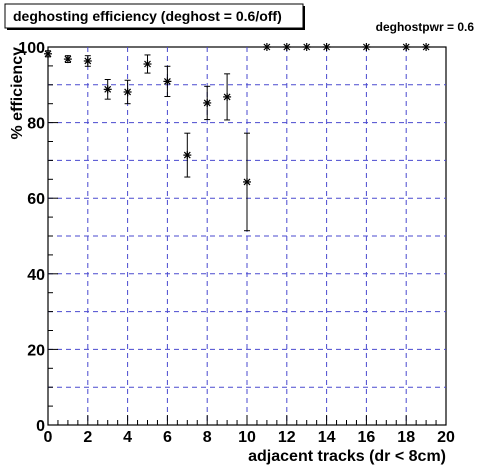 This screenshot has height=472, width=496. I want to click on x-tick-label: 0, so click(48, 437).